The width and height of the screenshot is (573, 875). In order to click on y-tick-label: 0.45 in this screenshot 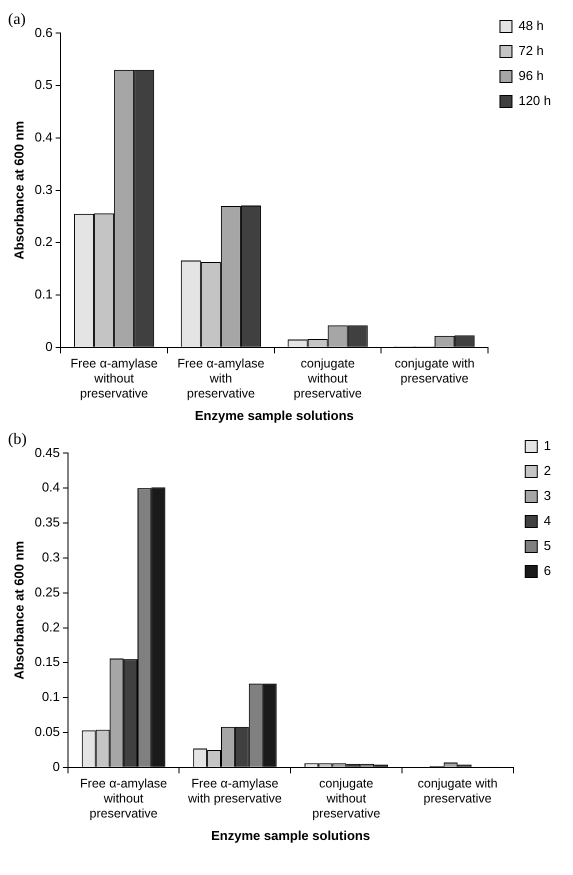, I will do `click(47, 452)`.